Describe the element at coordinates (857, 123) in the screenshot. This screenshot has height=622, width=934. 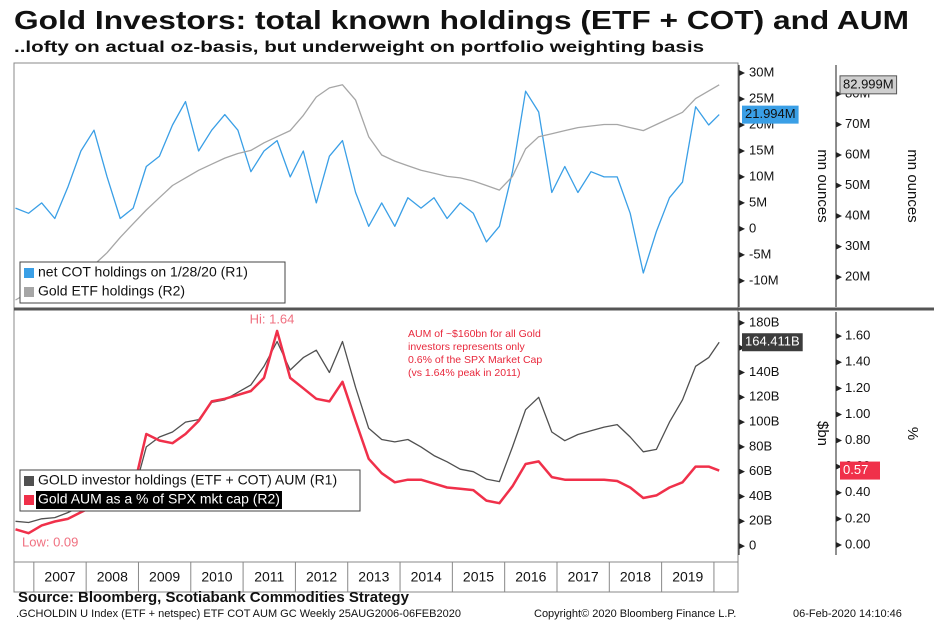
I see `y2-tick-label: 70M` at that location.